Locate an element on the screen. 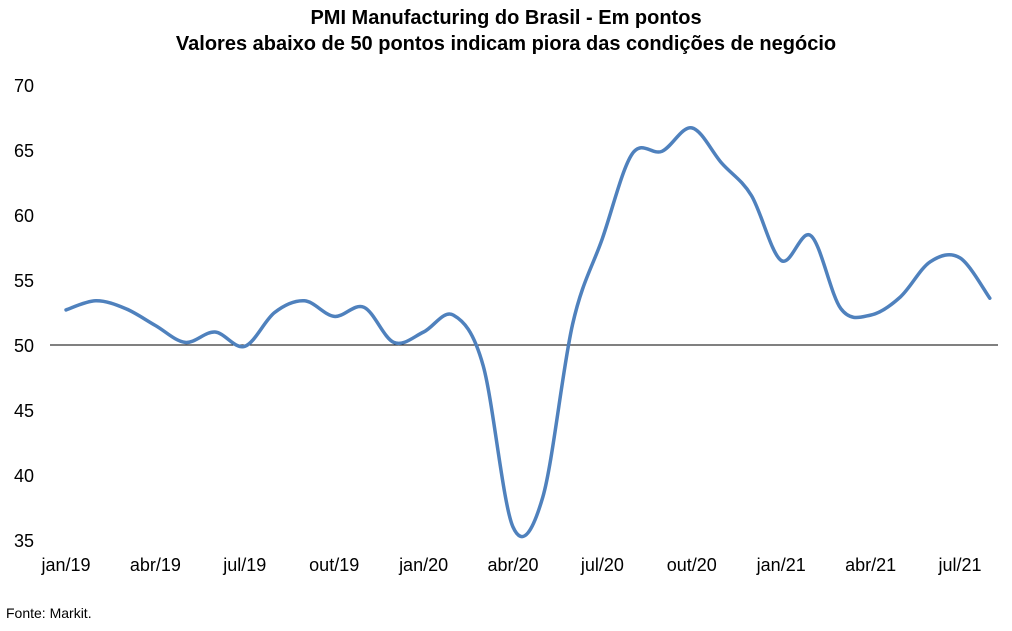  x-tick-label: jan/20 is located at coordinates (423, 565).